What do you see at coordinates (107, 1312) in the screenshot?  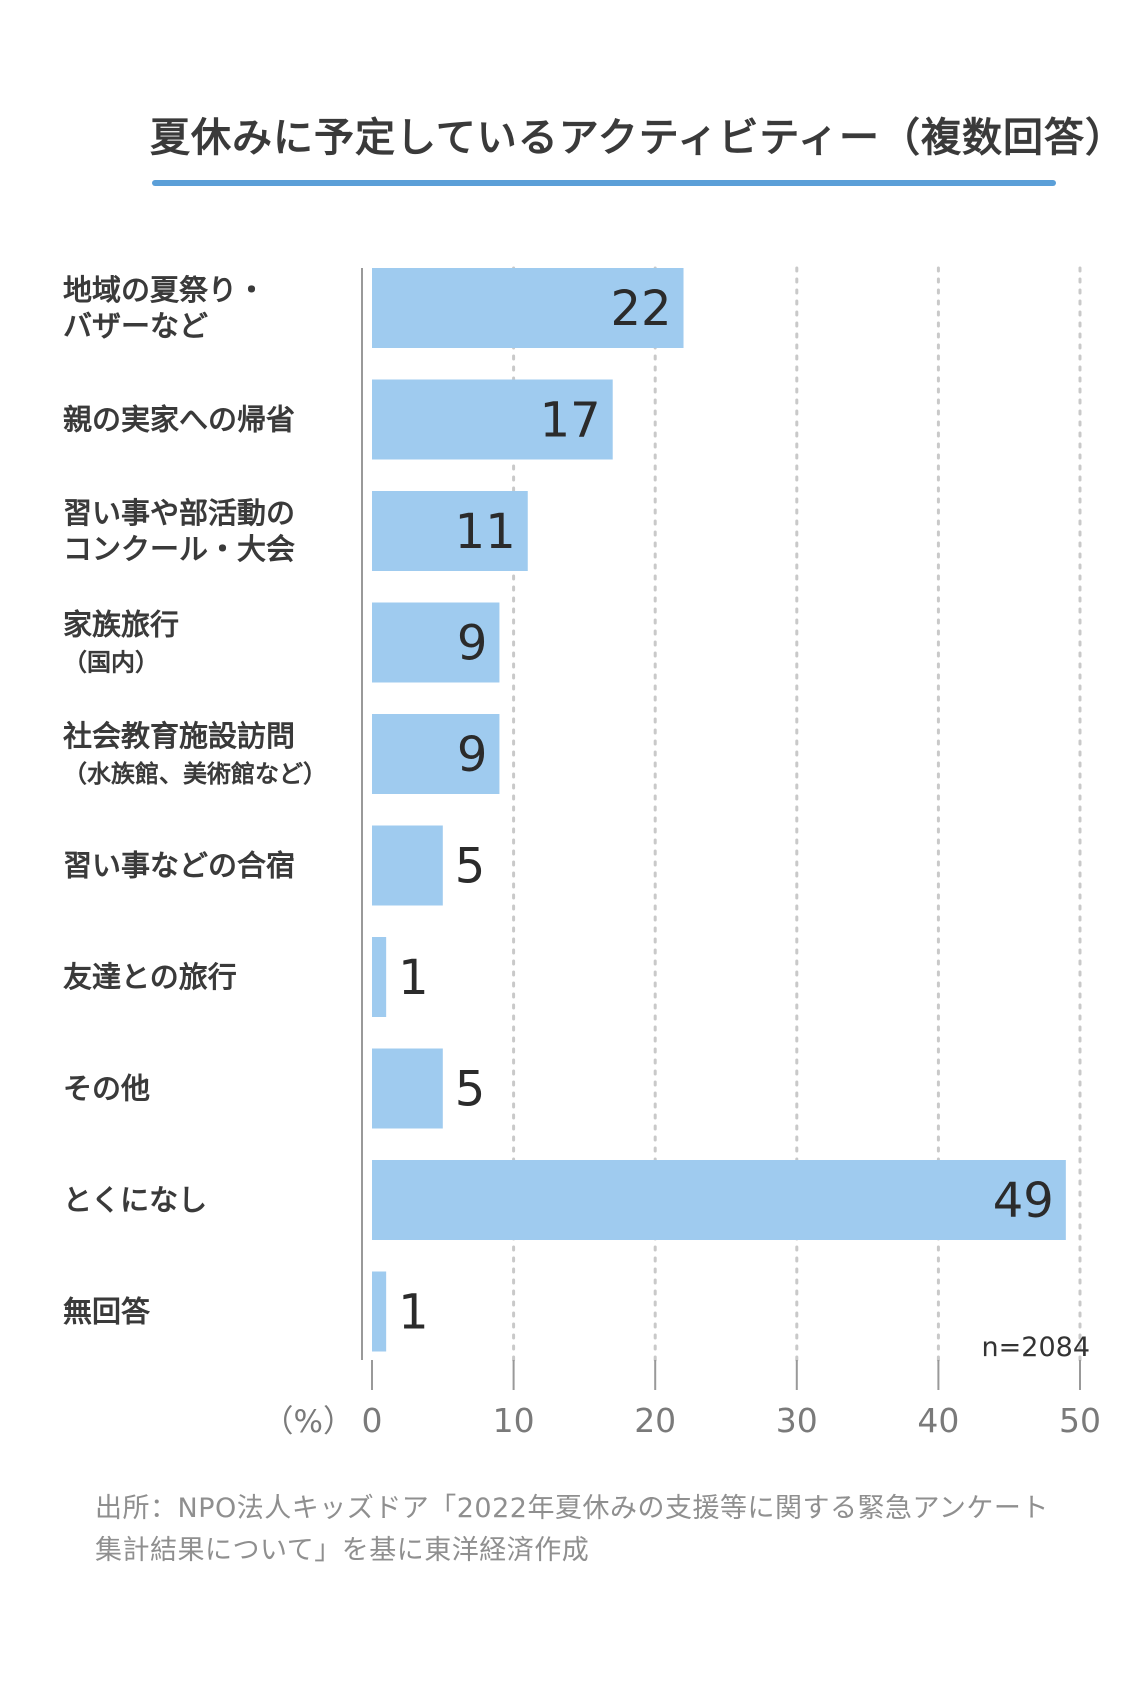 I see `category-label-9-0: 無回答` at bounding box center [107, 1312].